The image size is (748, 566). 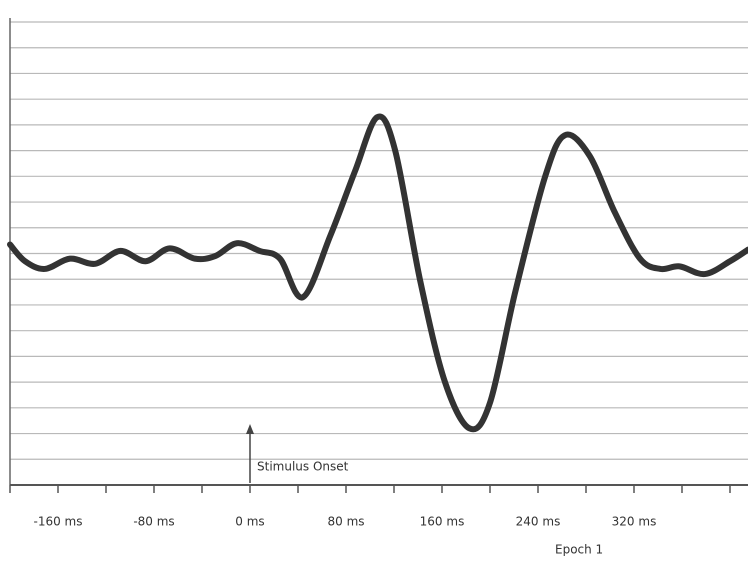 I want to click on annotation: Stimulus Onset, so click(x=303, y=467).